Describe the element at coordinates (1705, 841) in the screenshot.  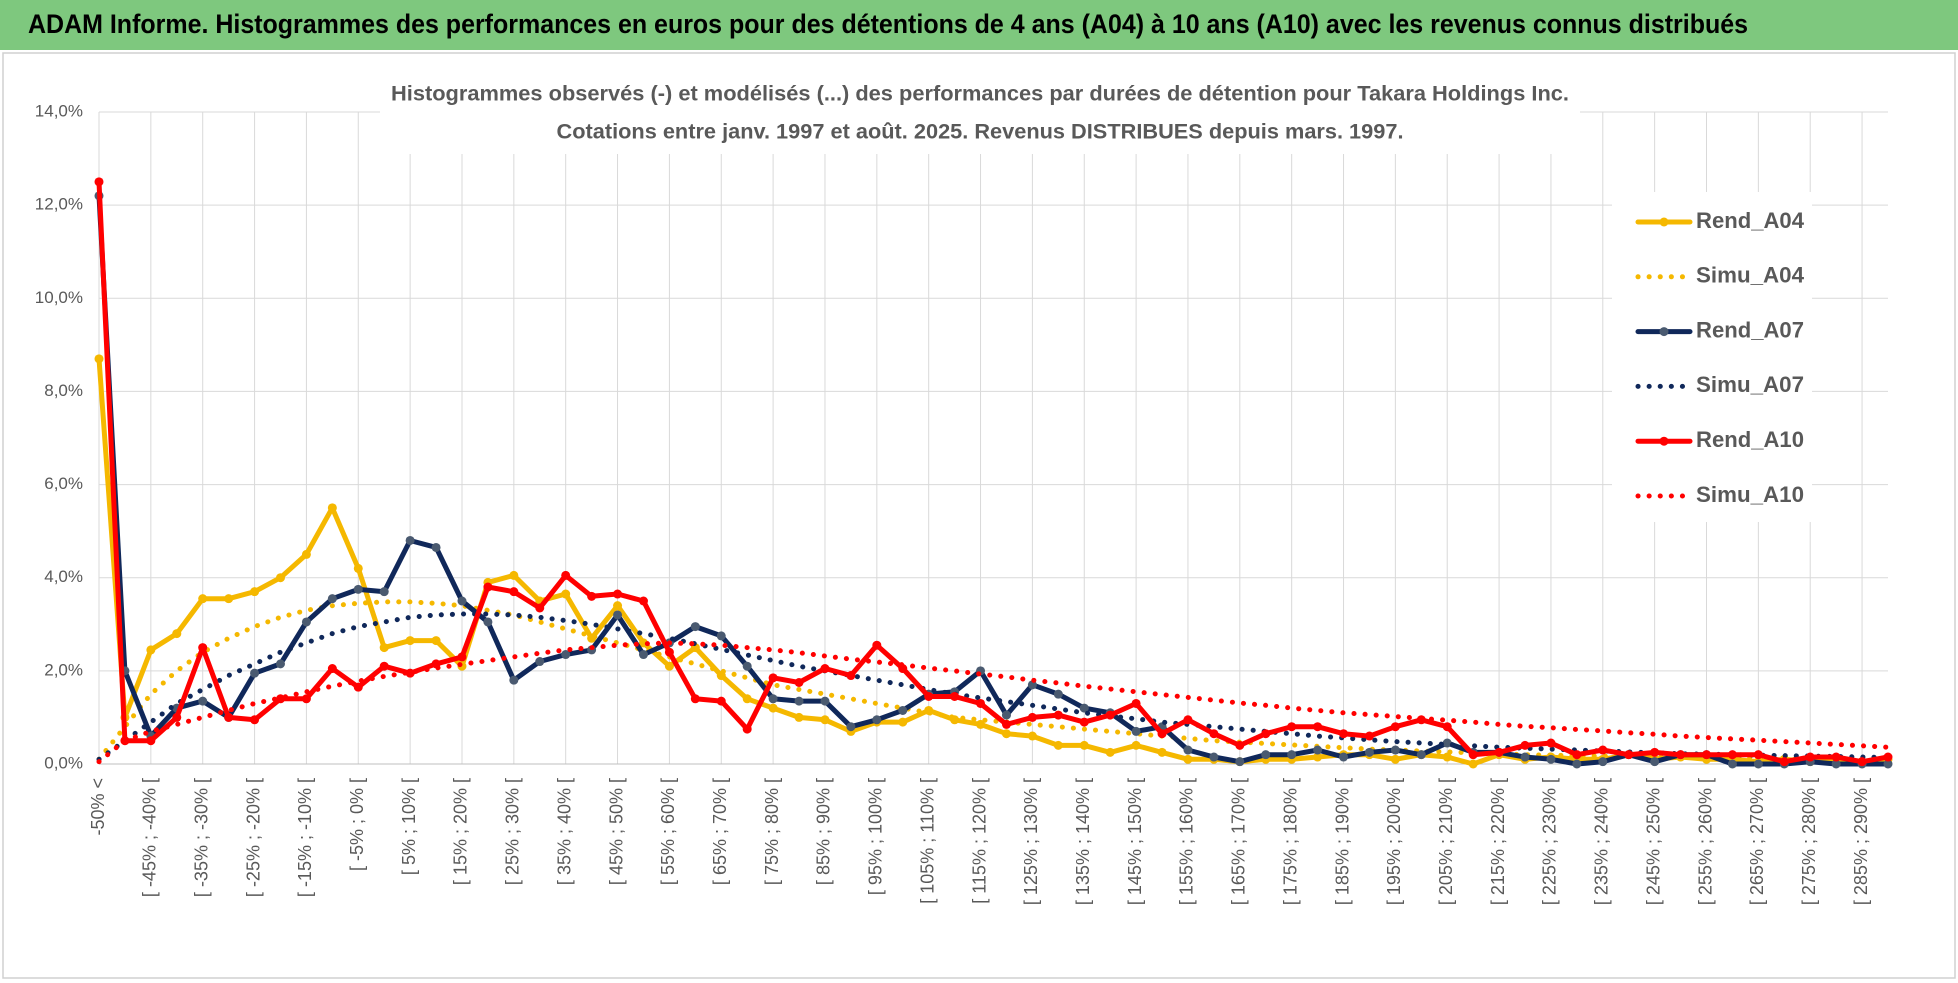
I see `x-tick-label: [ 255% ; 260% [` at that location.